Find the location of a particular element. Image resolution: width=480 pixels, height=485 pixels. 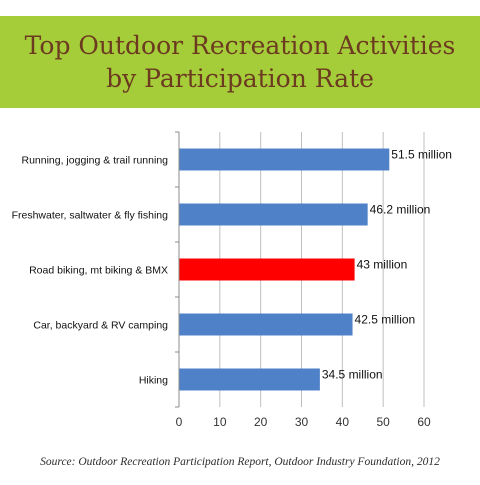

x-tick-label: 10 is located at coordinates (220, 422).